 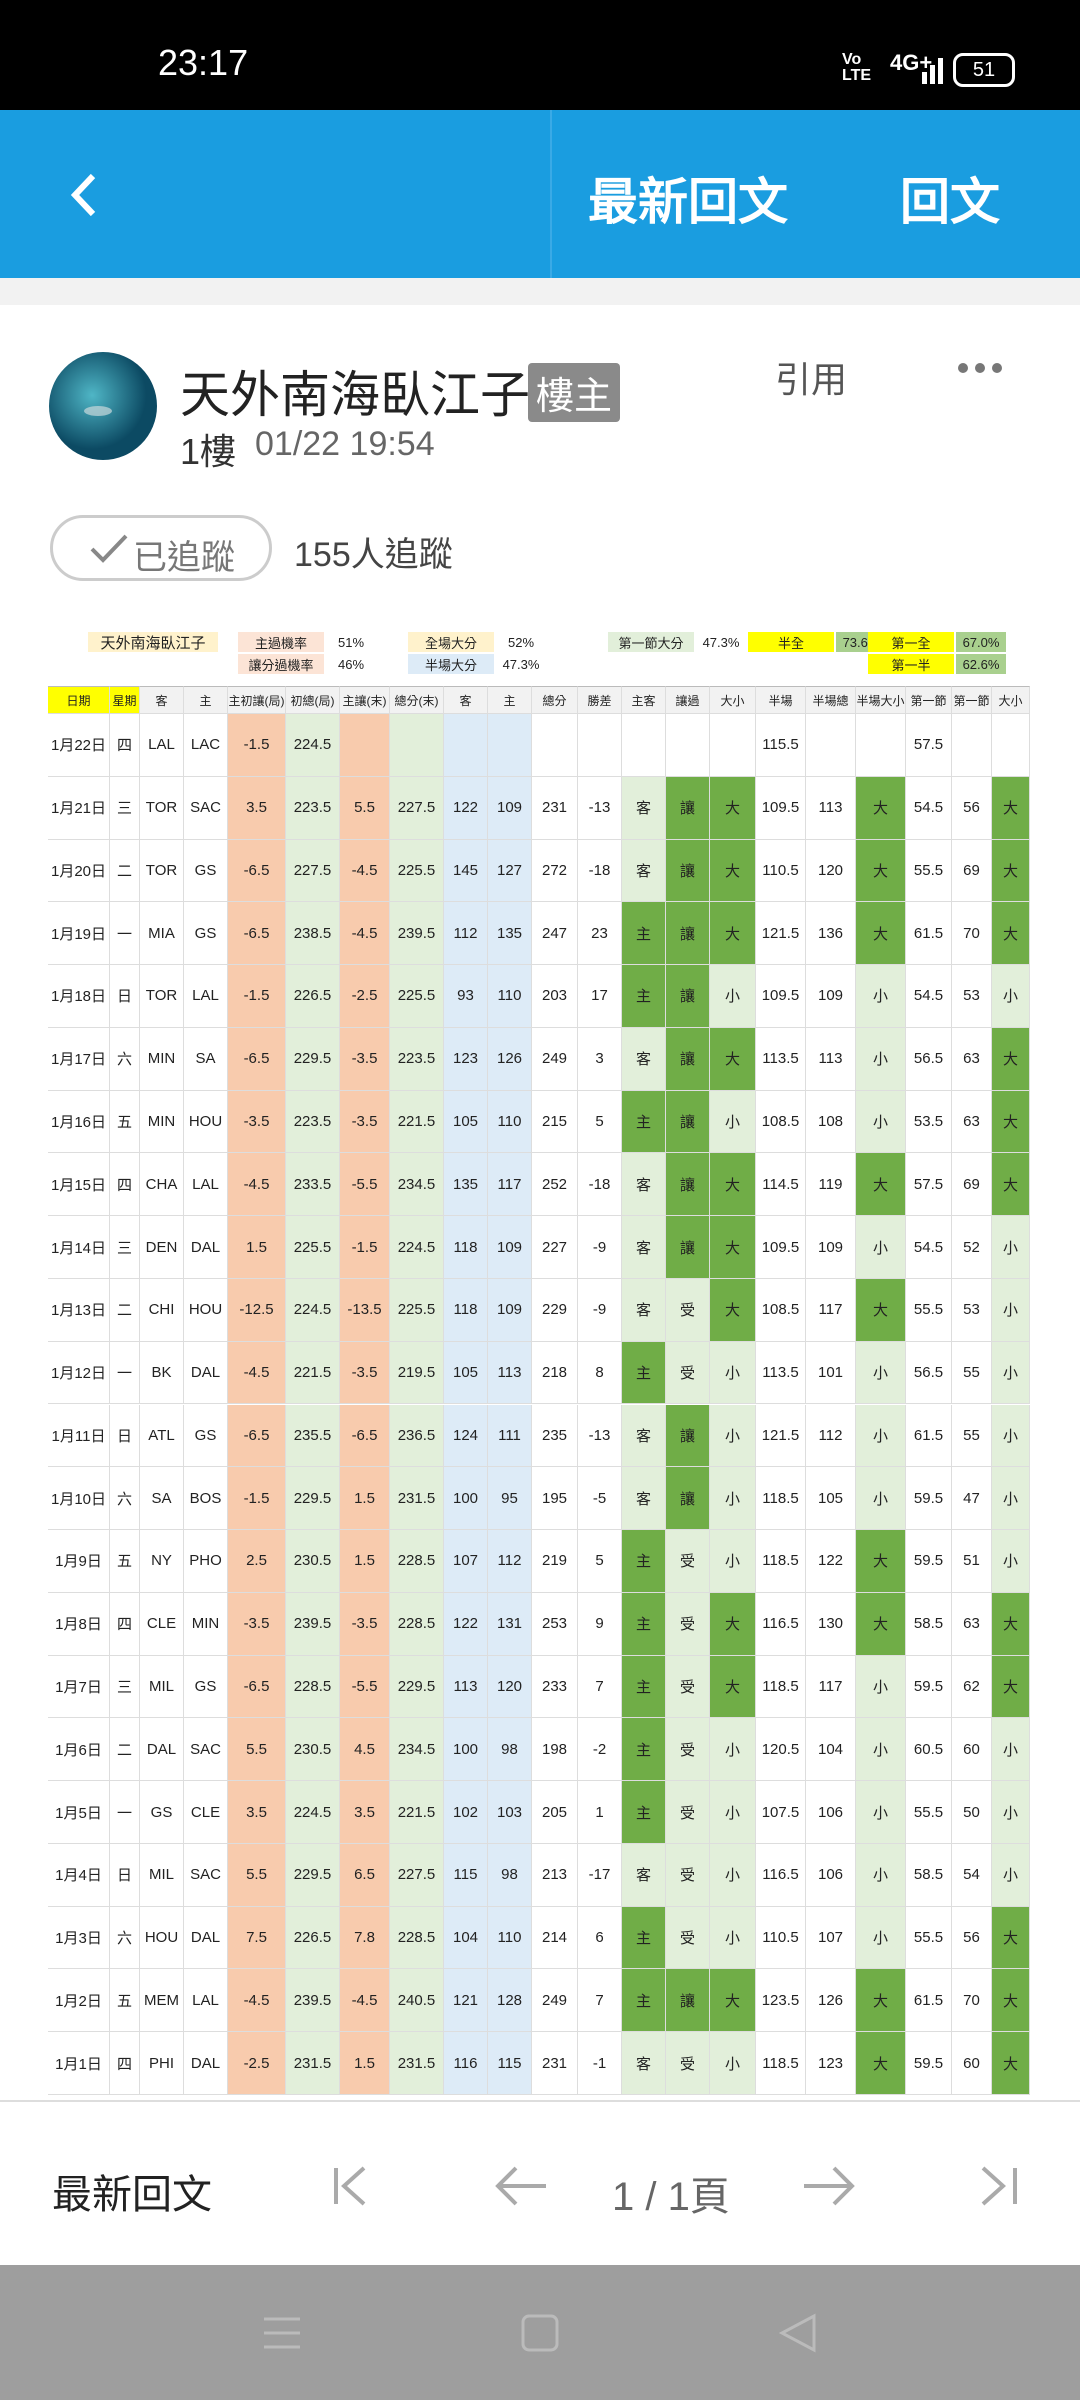 I want to click on summary-label: 全場大分, so click(x=451, y=642).